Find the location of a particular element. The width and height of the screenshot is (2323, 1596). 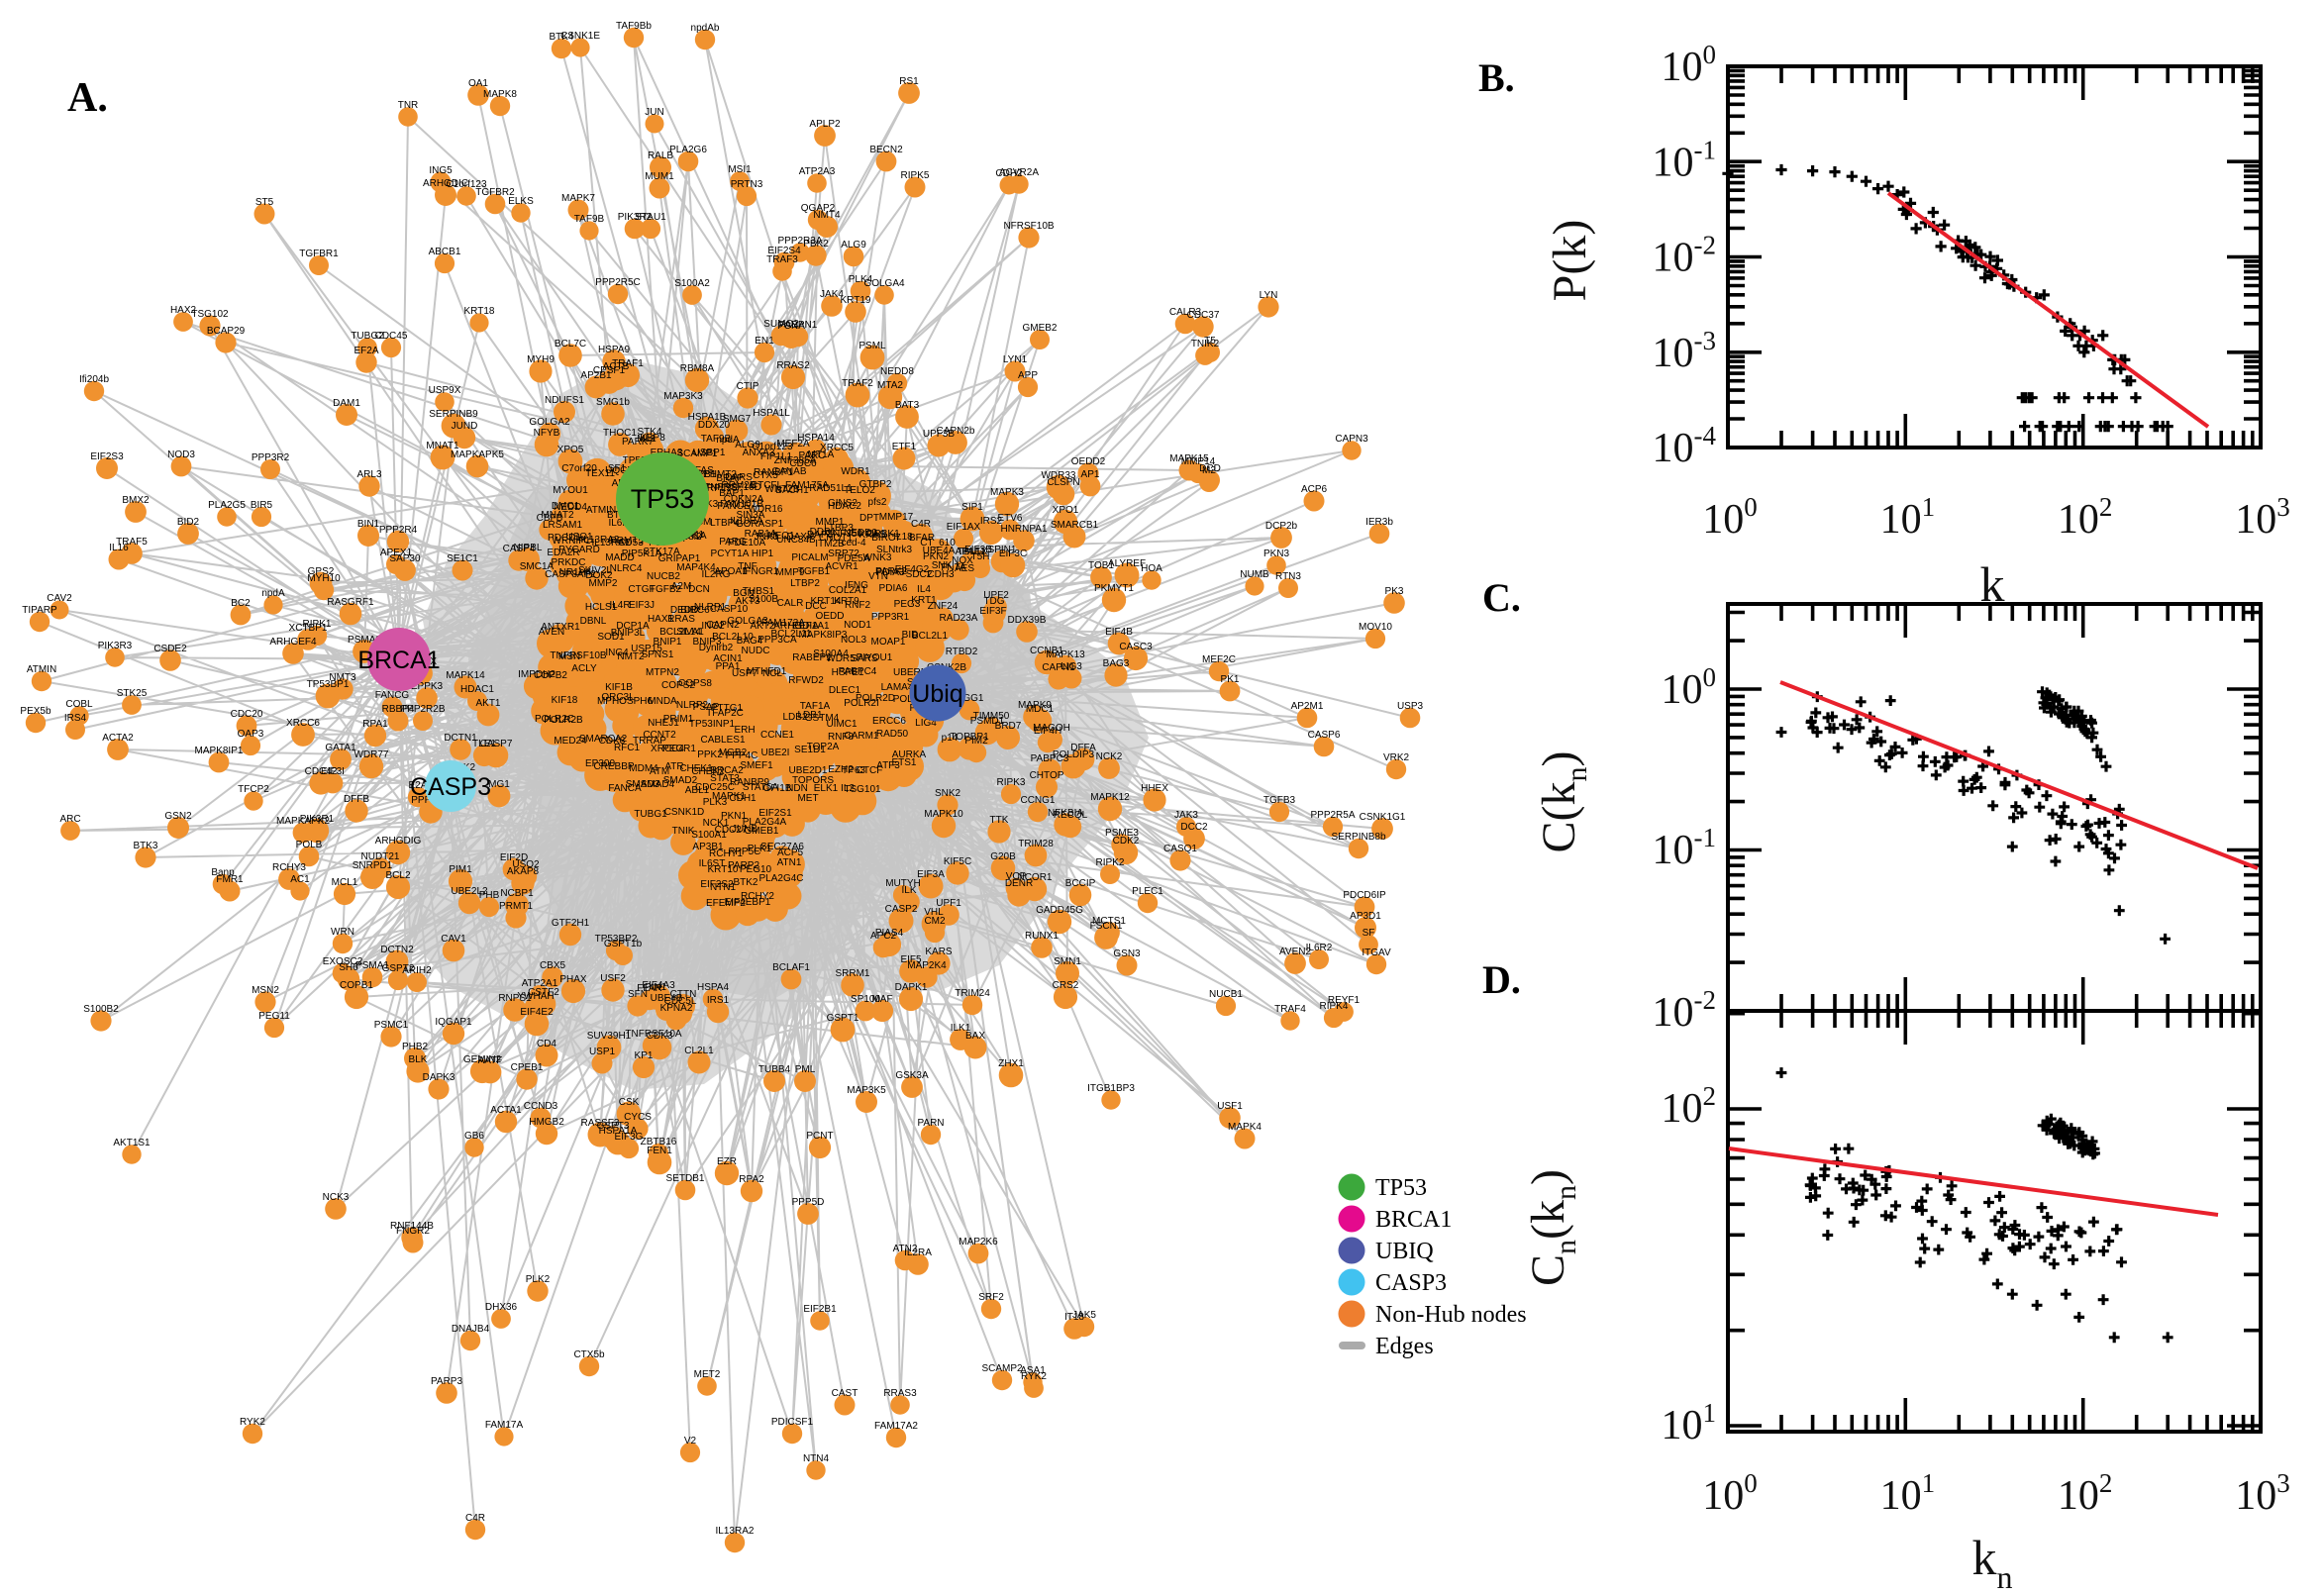

svg-text: LAMA4 is located at coordinates (897, 687).